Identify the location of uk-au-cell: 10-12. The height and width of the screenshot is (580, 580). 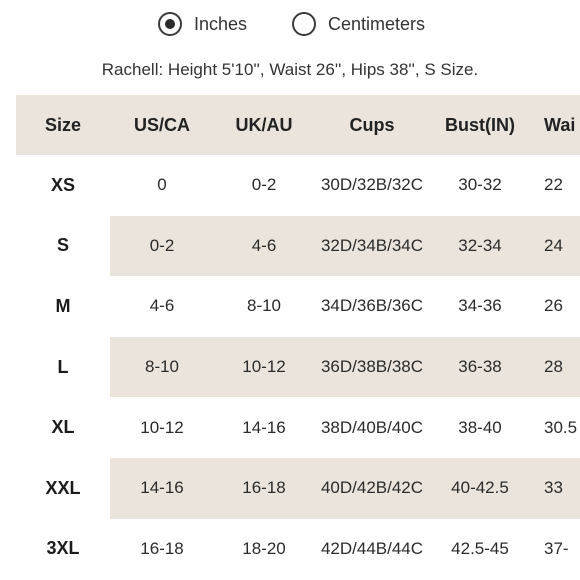
(264, 367).